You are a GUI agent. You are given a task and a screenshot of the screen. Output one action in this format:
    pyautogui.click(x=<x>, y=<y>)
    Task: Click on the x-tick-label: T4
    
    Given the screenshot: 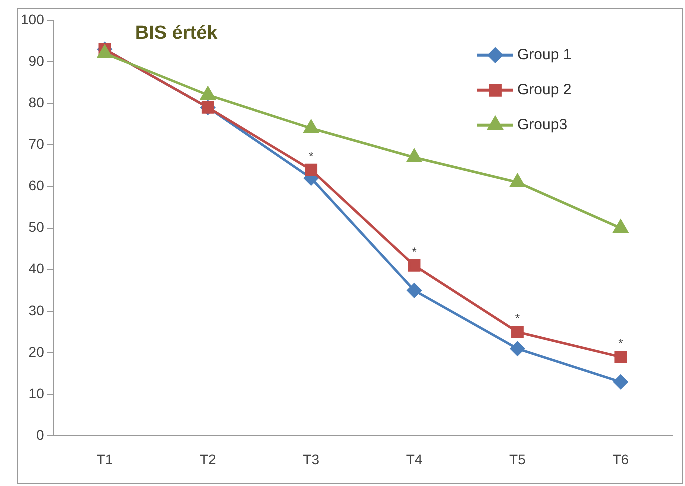 What is the action you would take?
    pyautogui.click(x=414, y=459)
    